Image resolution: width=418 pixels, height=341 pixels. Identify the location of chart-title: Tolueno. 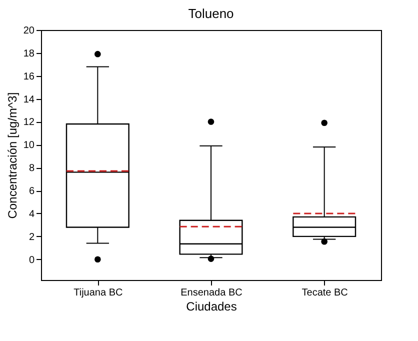
(211, 13).